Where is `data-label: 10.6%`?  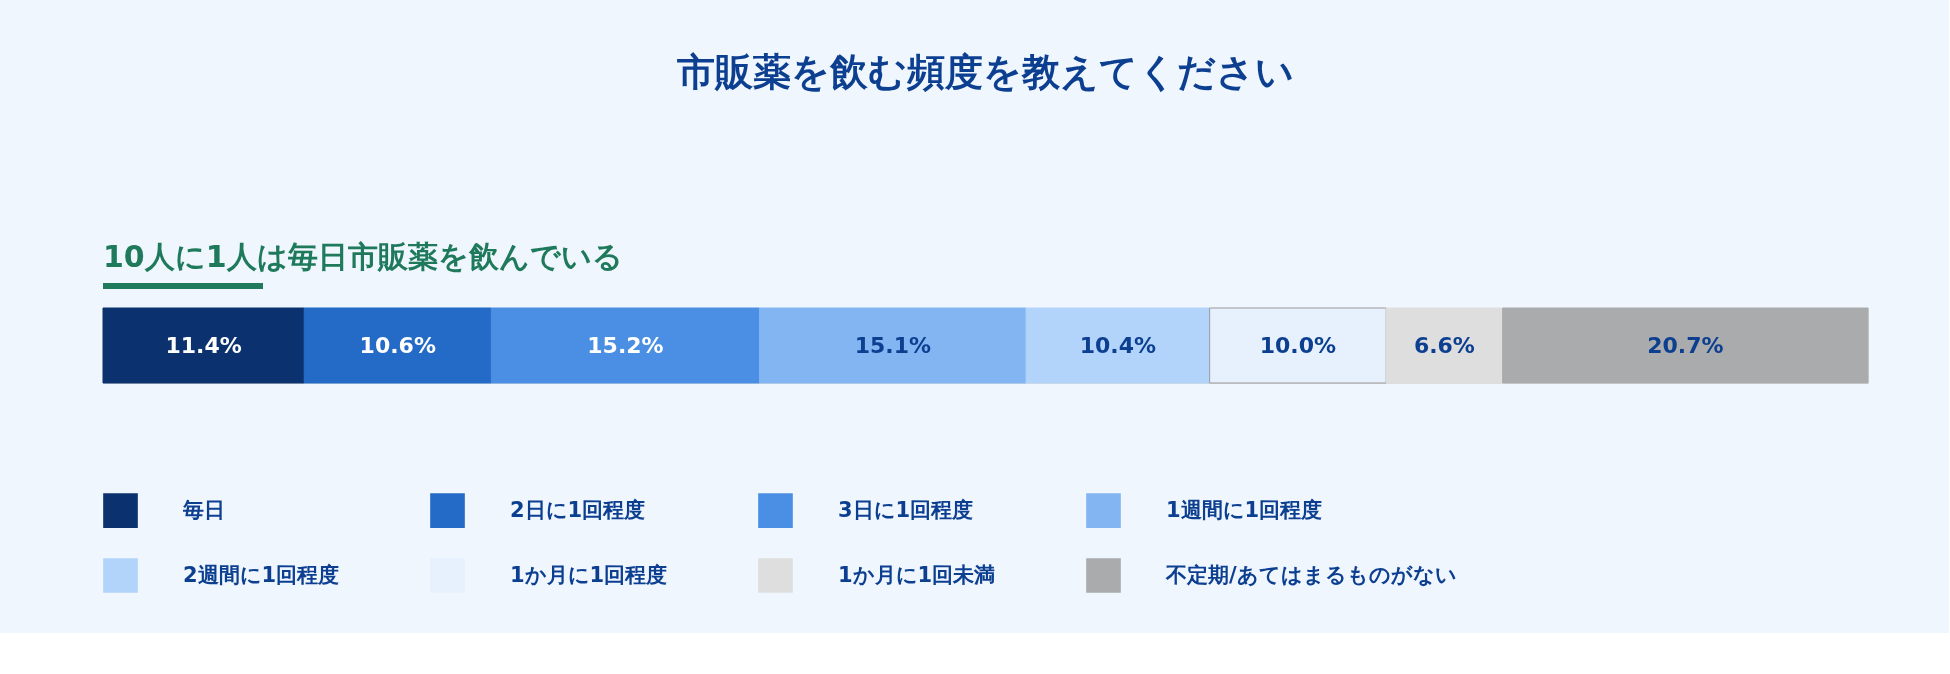
data-label: 10.6% is located at coordinates (397, 345).